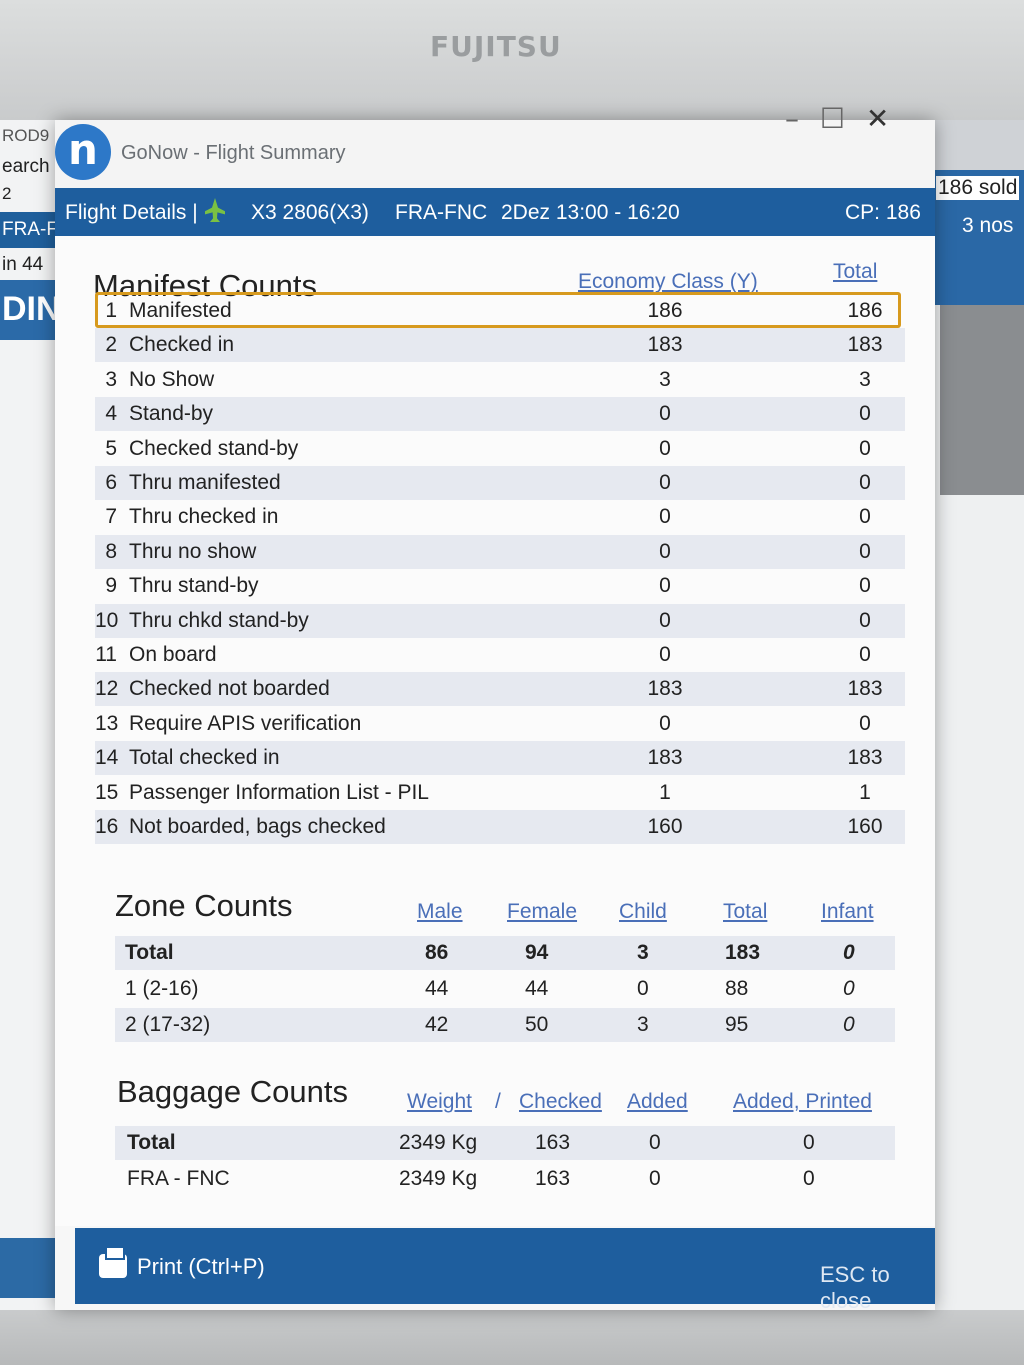  I want to click on manifest-row: 10 Thru chkd stand-by 0 0, so click(500, 620).